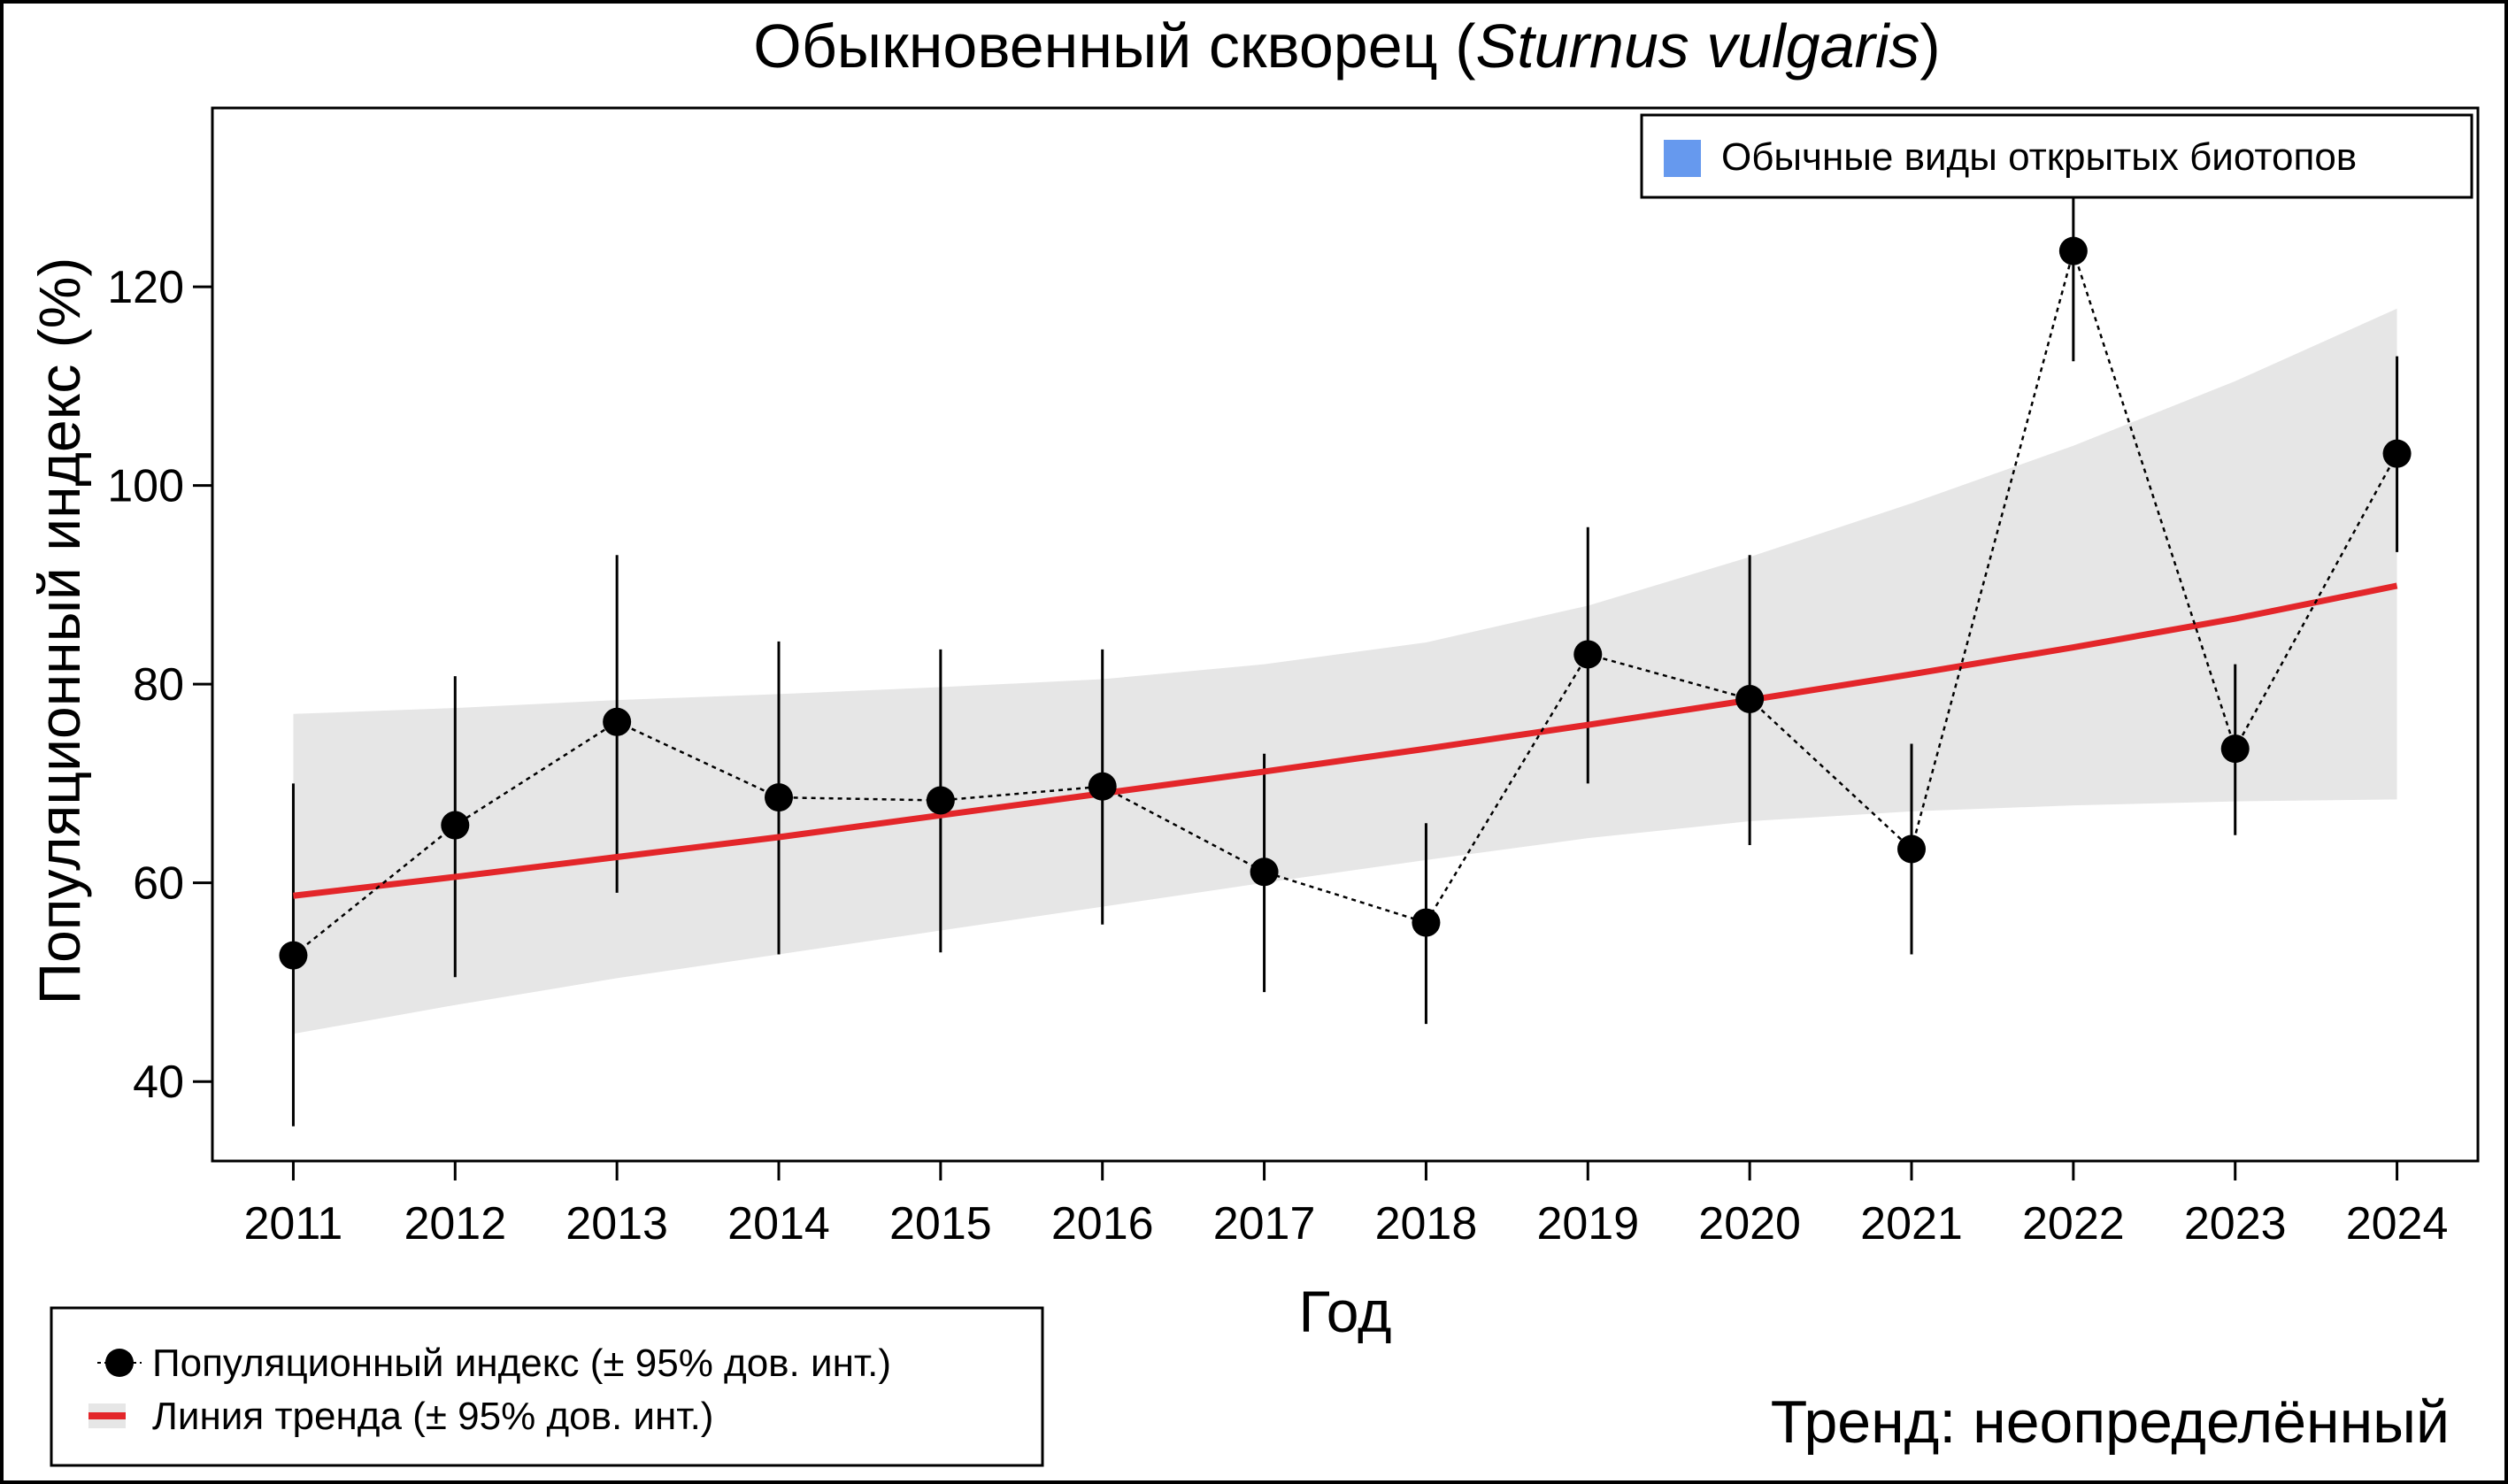  I want to click on x-tick-label: 2012, so click(455, 1223).